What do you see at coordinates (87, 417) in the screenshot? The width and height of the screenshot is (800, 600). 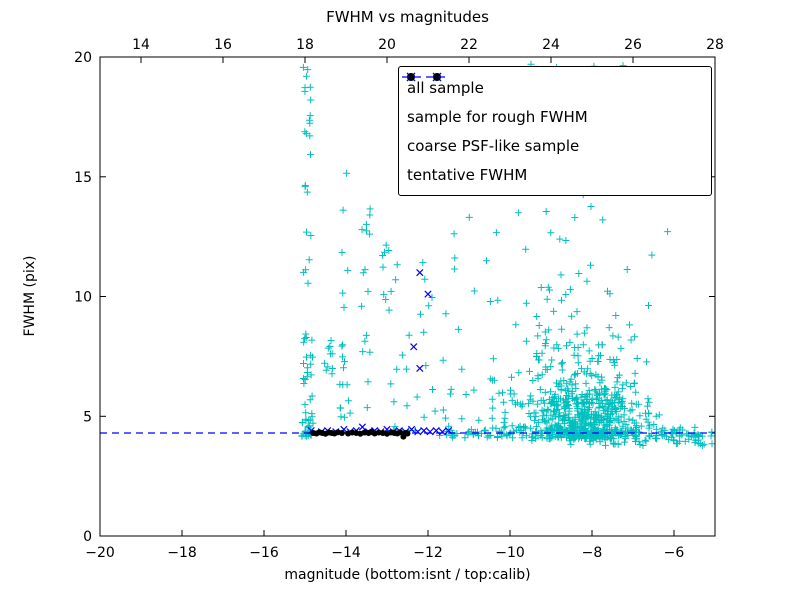 I see `left-tick-label: 5` at bounding box center [87, 417].